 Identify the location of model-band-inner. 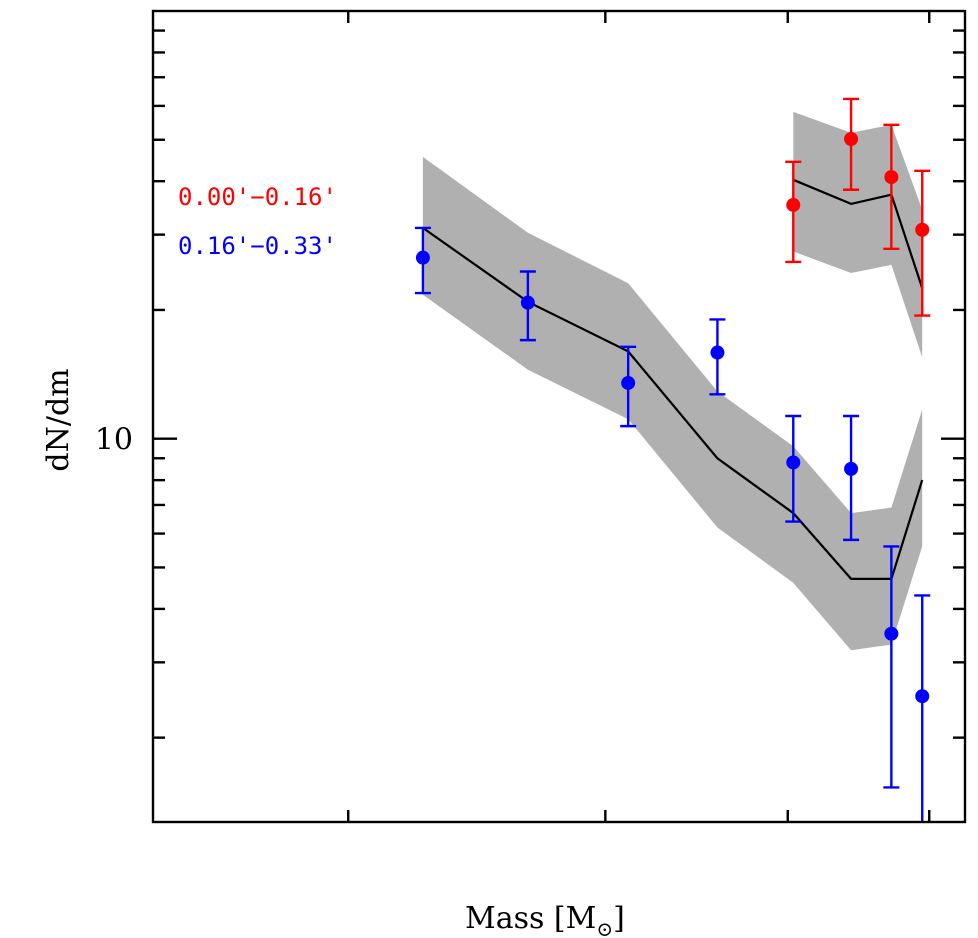
(858, 234).